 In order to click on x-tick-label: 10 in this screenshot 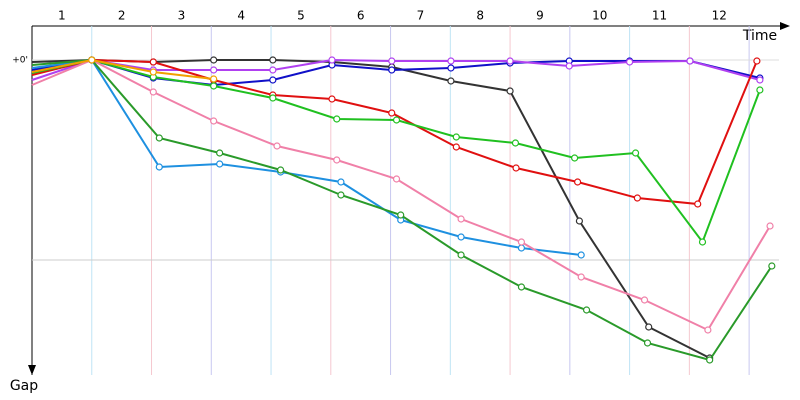, I will do `click(599, 16)`.